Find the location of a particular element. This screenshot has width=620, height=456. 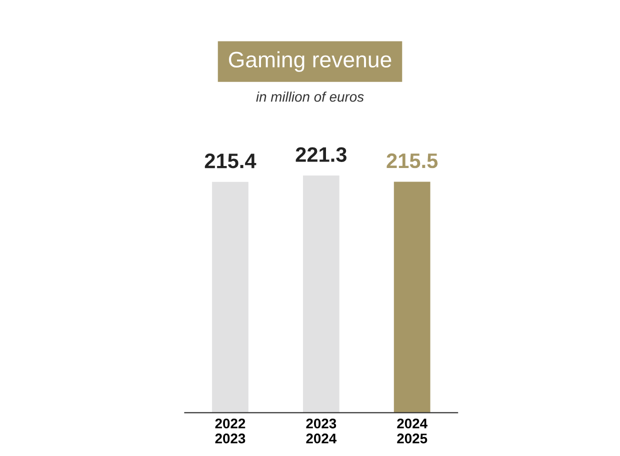

x-tick-label: 2024 2025 is located at coordinates (412, 431).